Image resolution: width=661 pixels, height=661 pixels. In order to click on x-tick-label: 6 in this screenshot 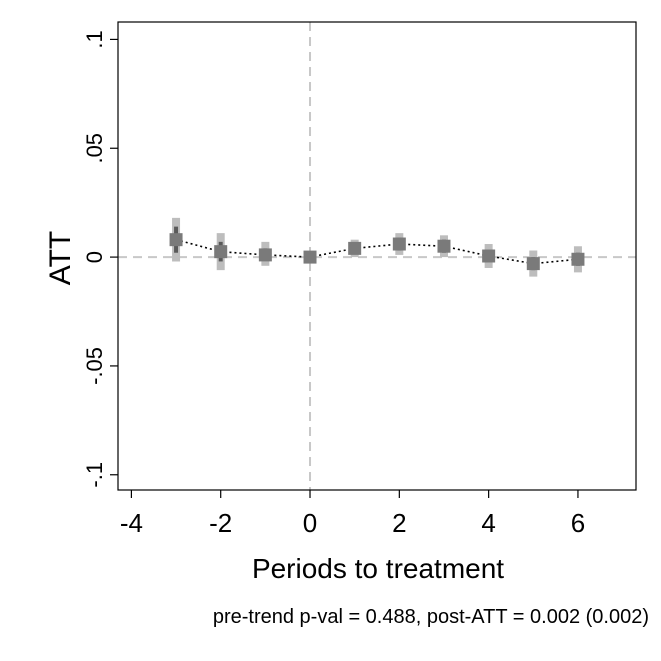, I will do `click(578, 523)`.